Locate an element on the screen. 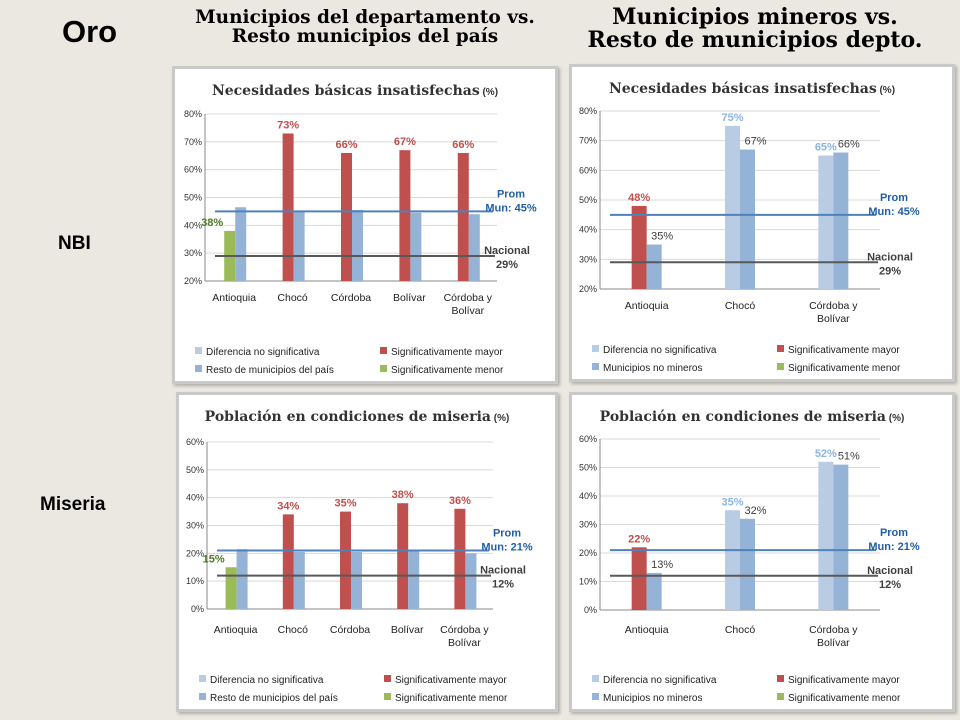 This screenshot has height=720, width=960. reference-label-line: 29% is located at coordinates (890, 271).